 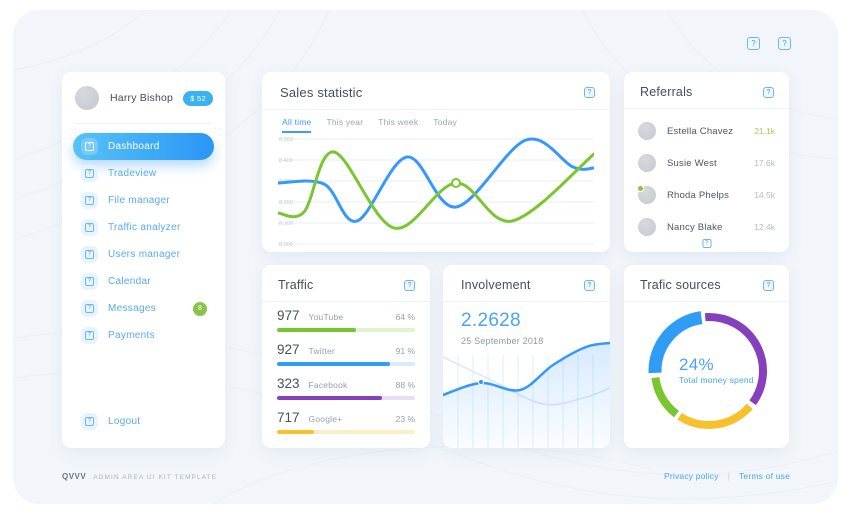 What do you see at coordinates (143, 254) in the screenshot?
I see `sidebar-item-users-manager: ? Users manager` at bounding box center [143, 254].